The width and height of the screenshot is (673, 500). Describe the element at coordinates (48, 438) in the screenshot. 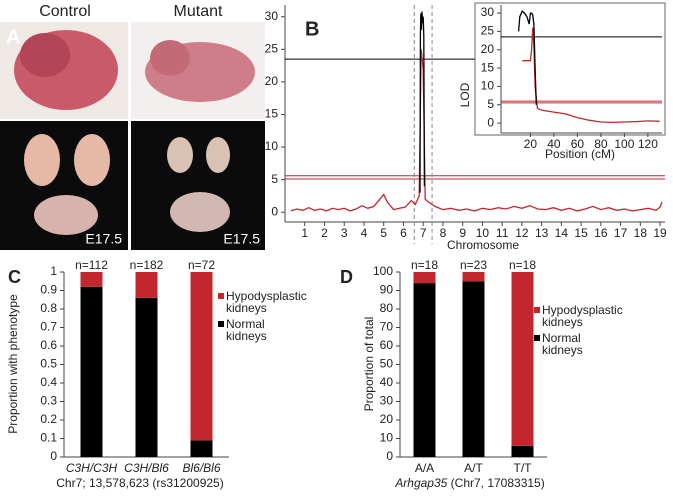

I see `y-tick-label: 0.1` at that location.